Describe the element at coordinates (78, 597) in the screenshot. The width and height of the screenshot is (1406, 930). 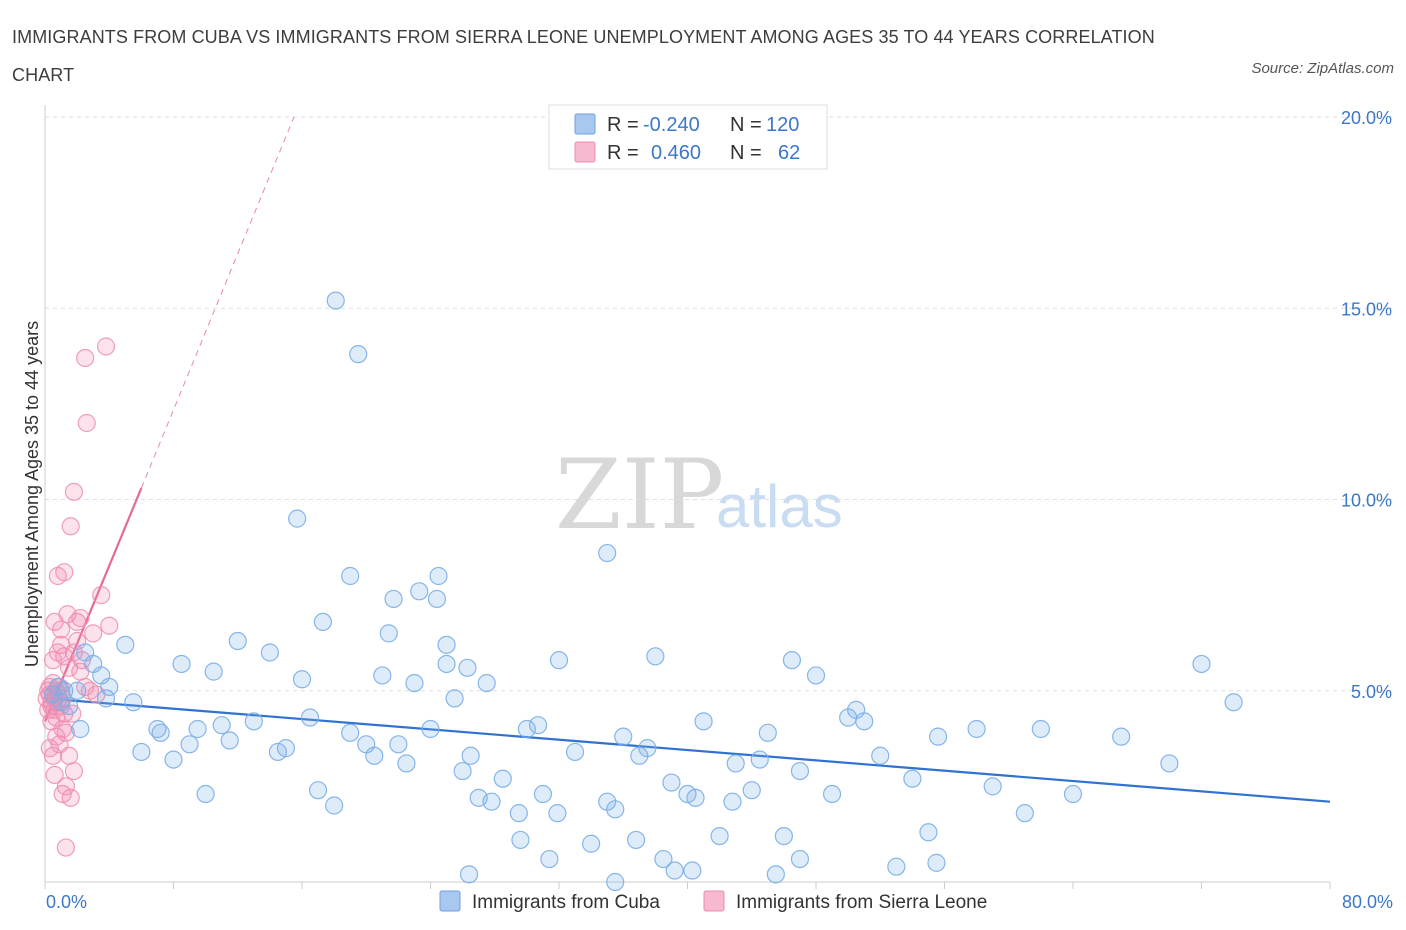
I see `series-sierra-leone` at that location.